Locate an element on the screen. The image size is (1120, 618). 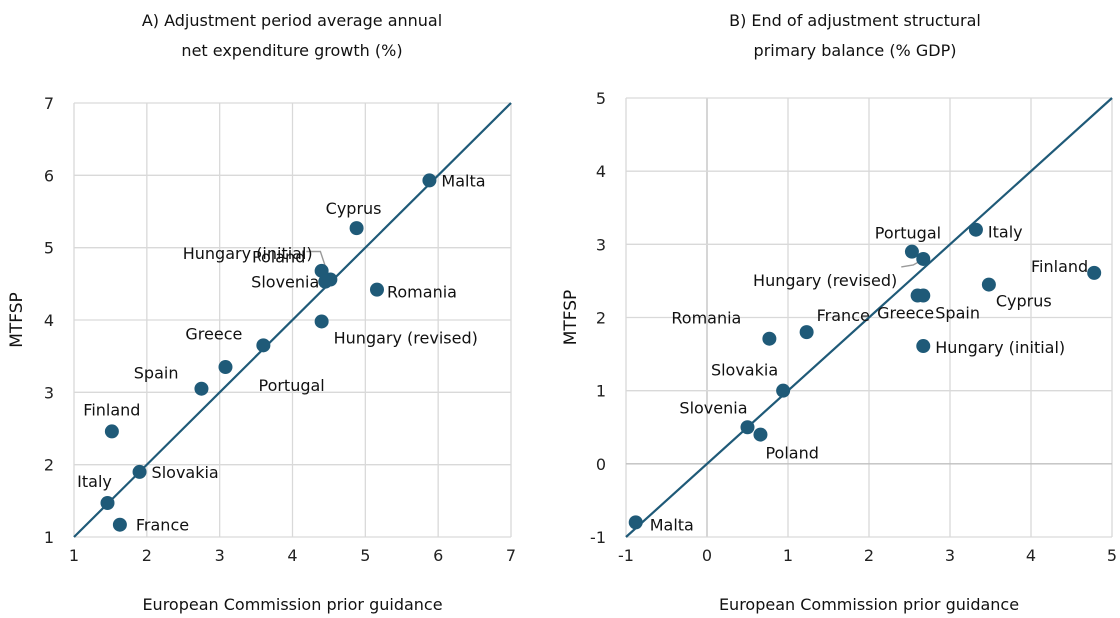
chart-title-line: net expenditure growth (%) is located at coordinates (291, 50).